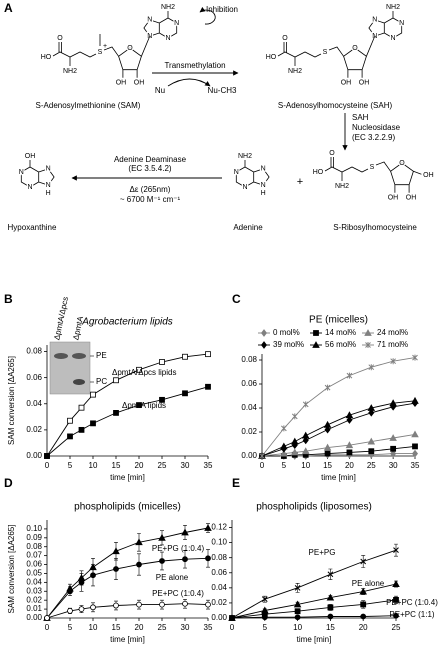 The width and height of the screenshot is (448, 649). Describe the element at coordinates (105, 46) in the screenshot. I see `atom-label: +` at that location.